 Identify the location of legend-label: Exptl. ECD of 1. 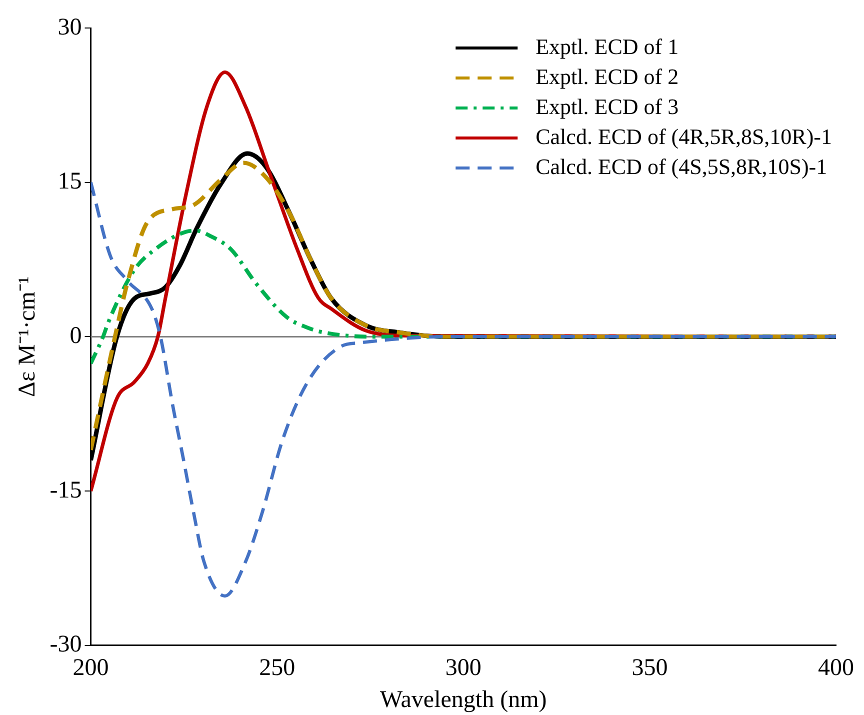
(607, 46).